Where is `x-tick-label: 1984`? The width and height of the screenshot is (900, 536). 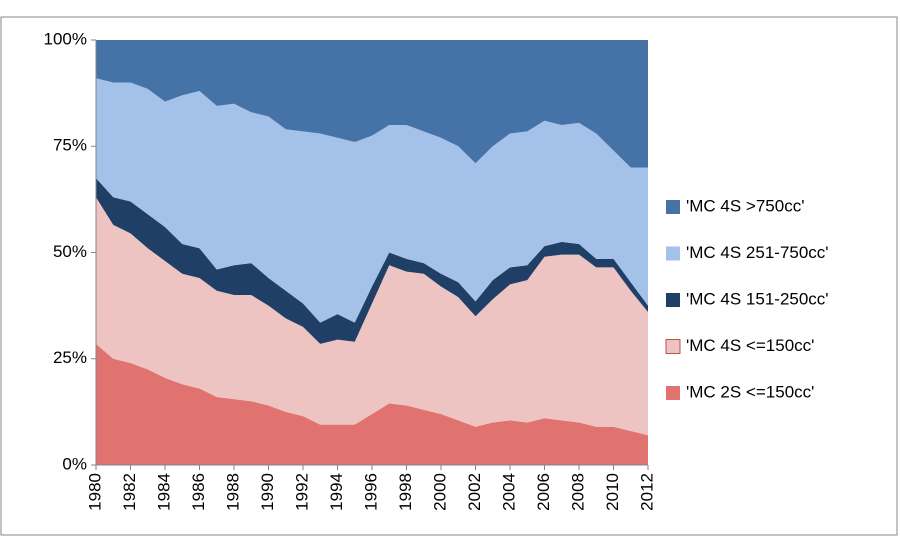 x-tick-label: 1984 is located at coordinates (163, 492).